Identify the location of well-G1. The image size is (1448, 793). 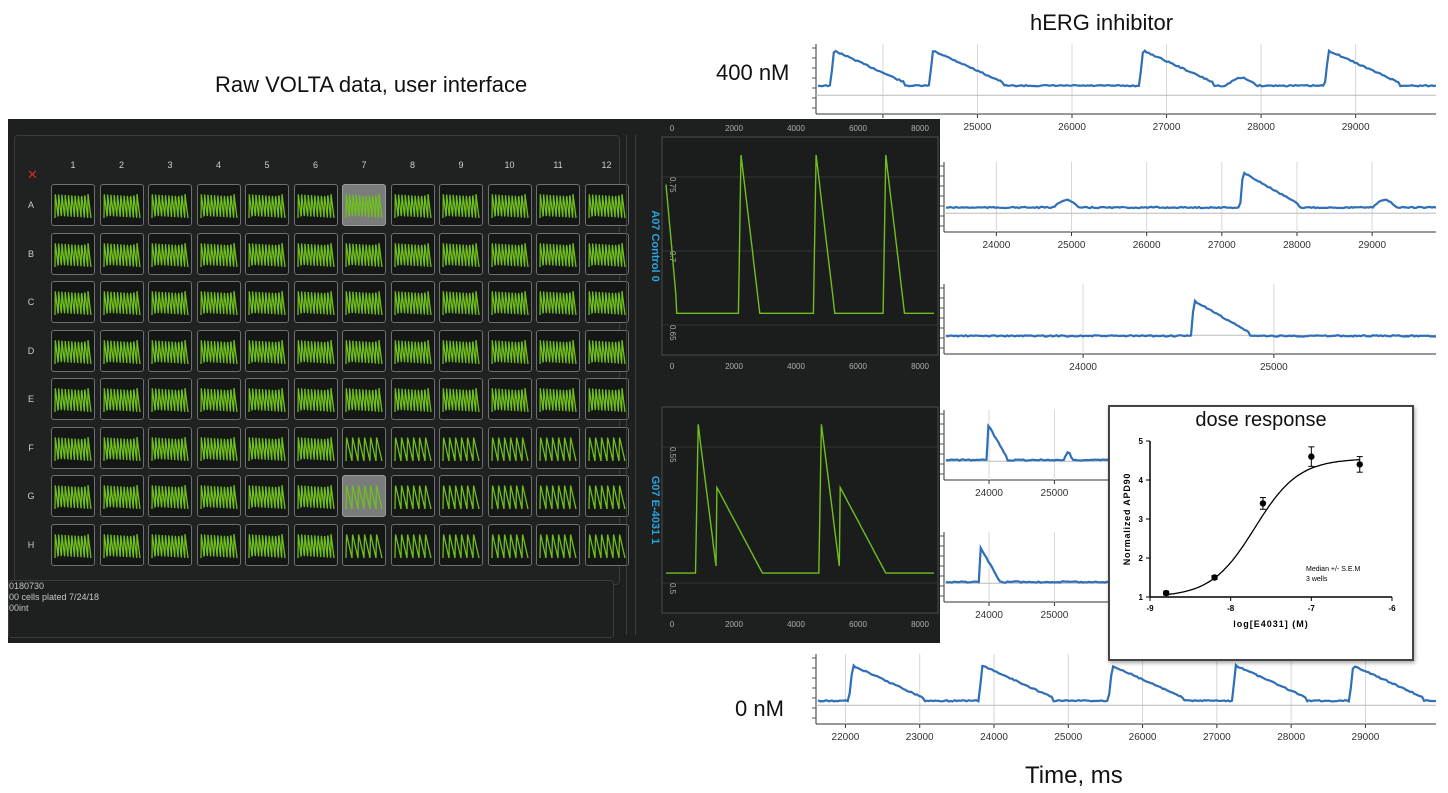
(73, 496).